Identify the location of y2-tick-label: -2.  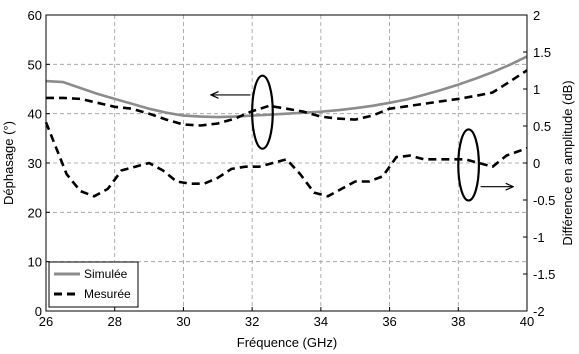
(539, 311).